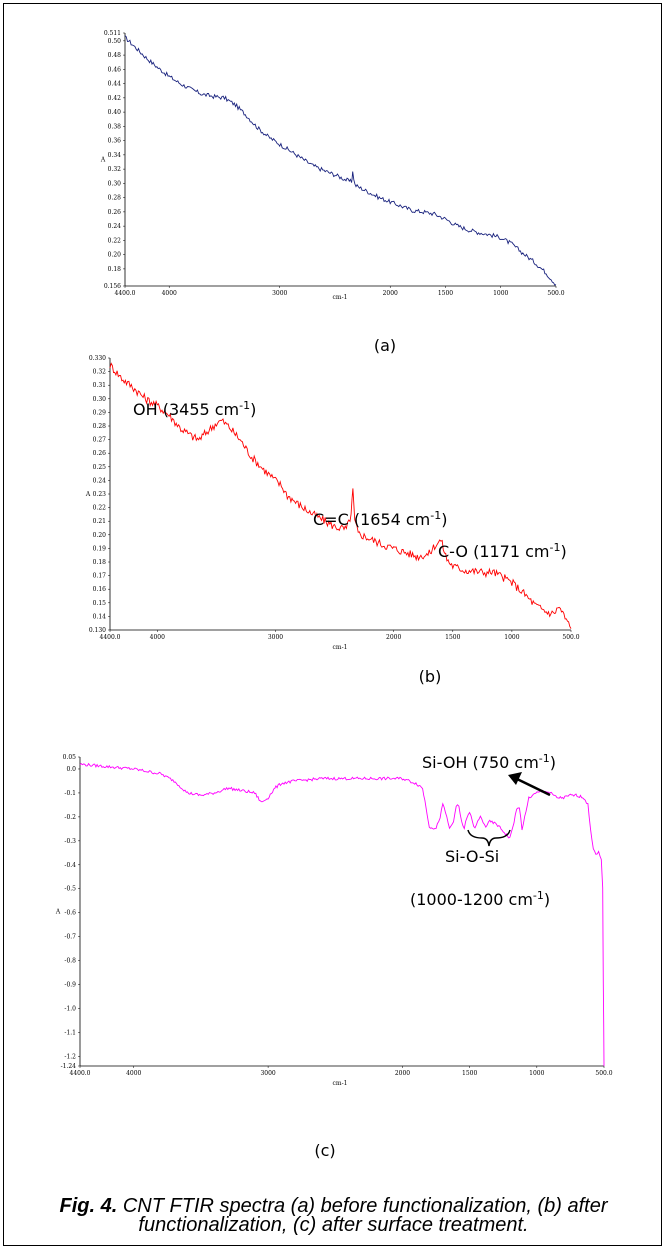 The image size is (667, 1251). I want to click on y-tick-label: 0.16, so click(100, 589).